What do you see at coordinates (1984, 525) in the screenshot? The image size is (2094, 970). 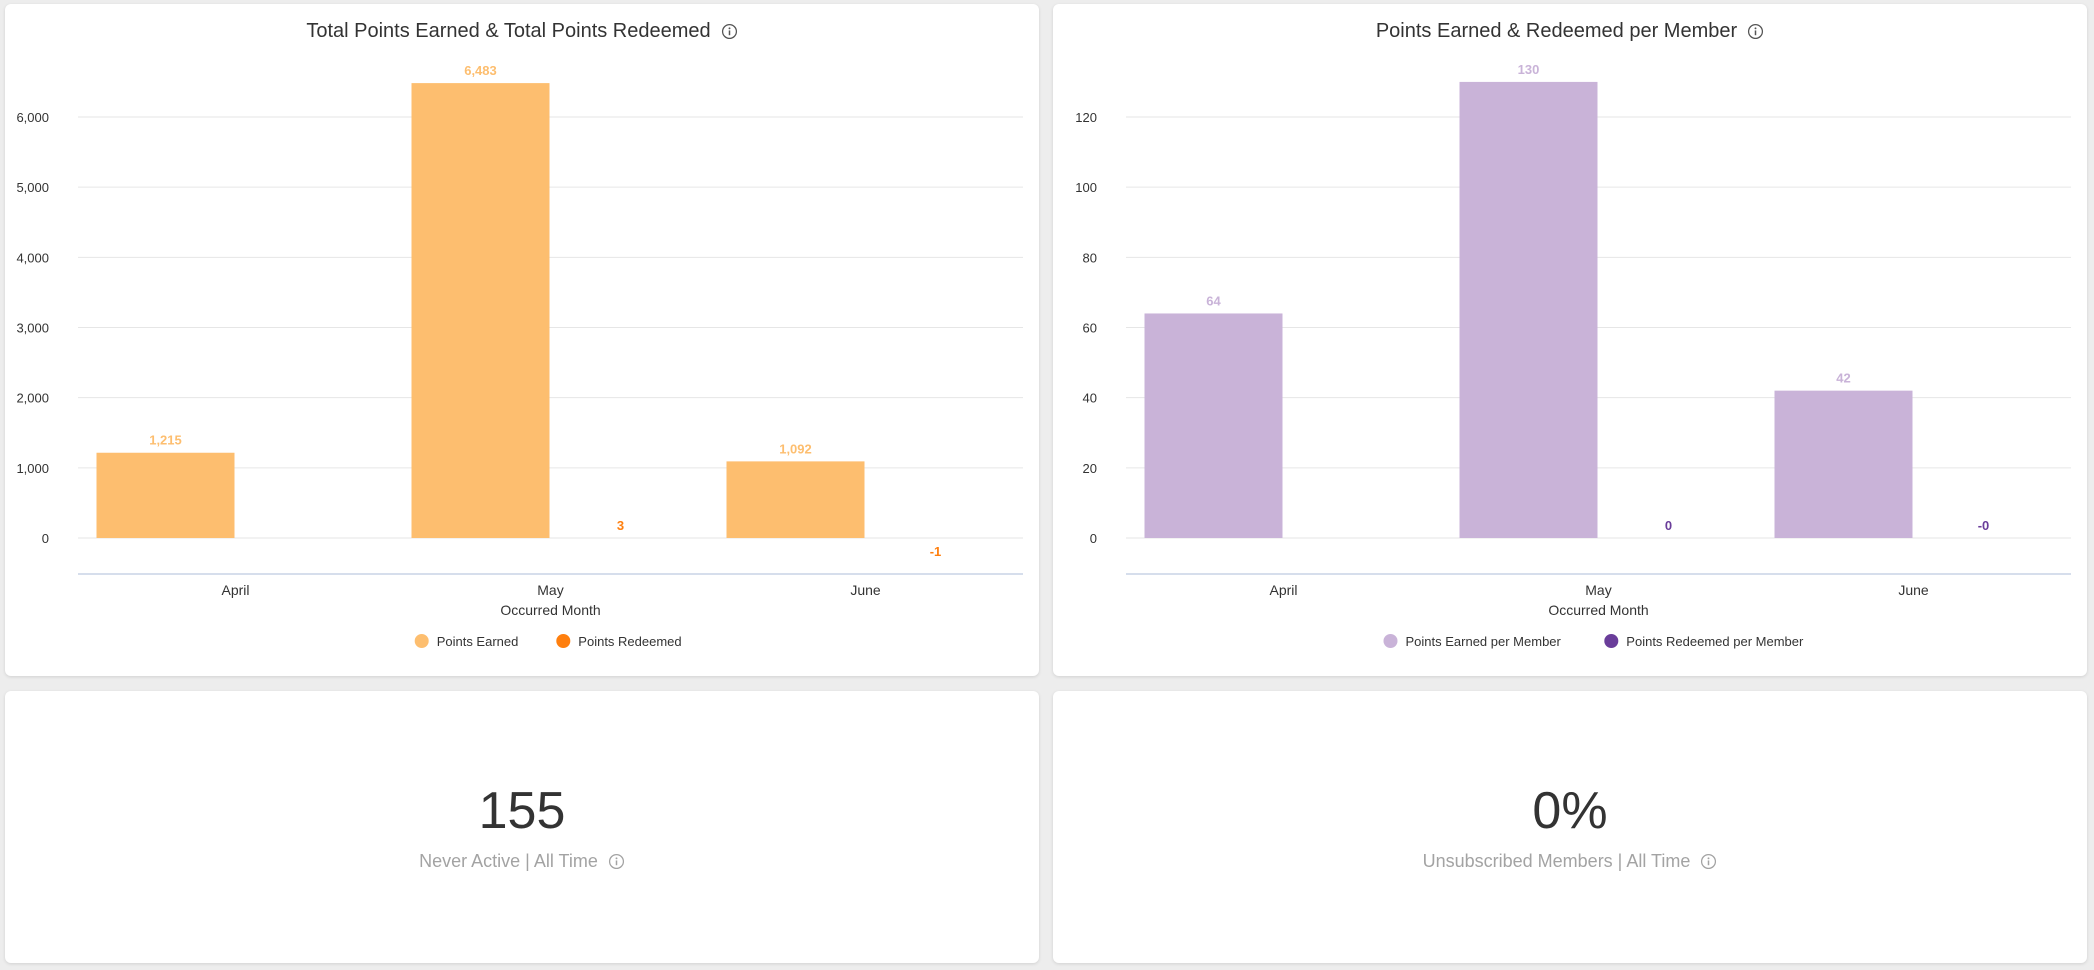 I see `data-label: -0` at bounding box center [1984, 525].